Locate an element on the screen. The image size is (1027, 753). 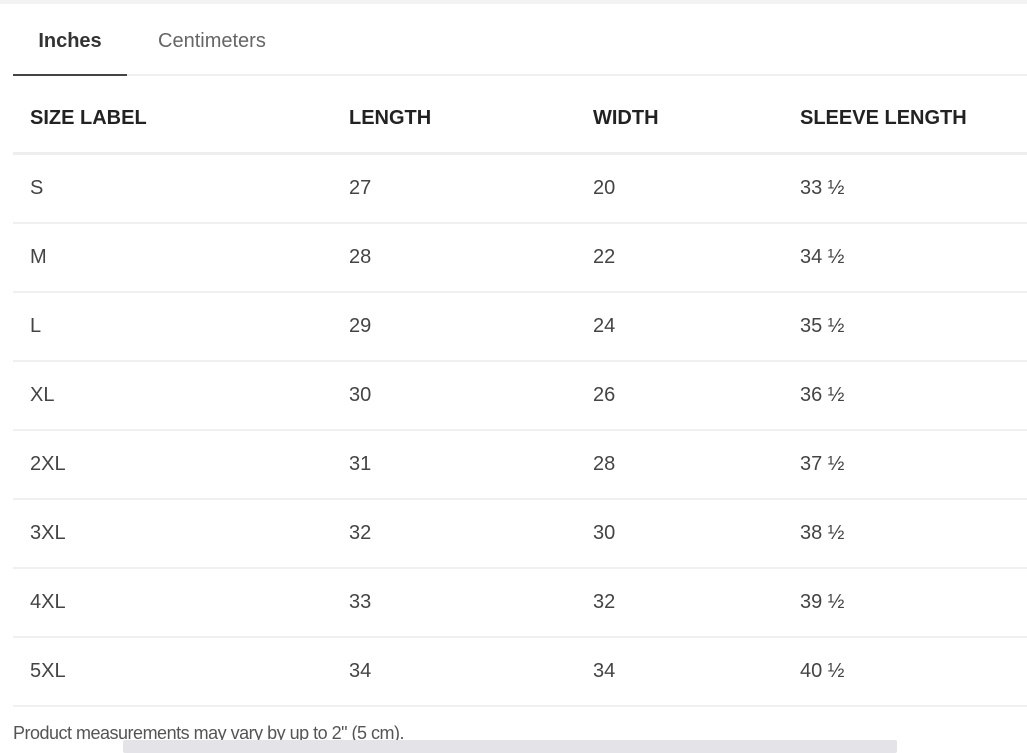
unit-tabs: Inches Centimeters is located at coordinates (520, 49).